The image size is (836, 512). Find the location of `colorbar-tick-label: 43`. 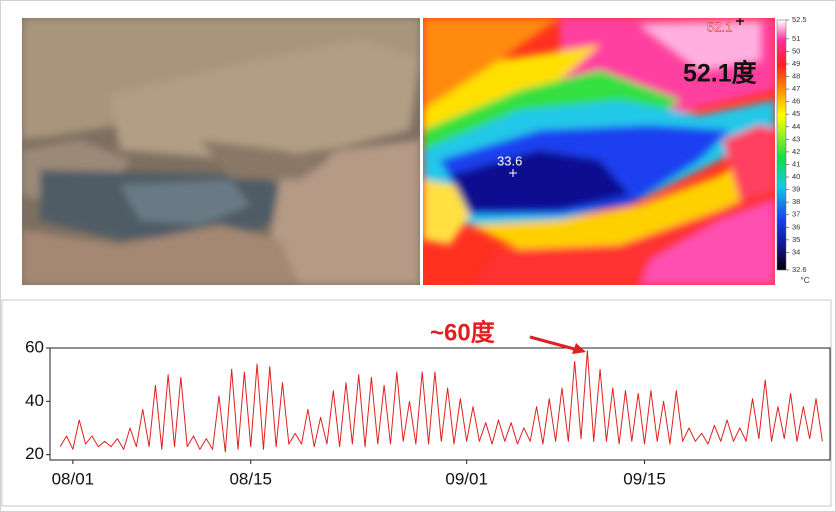

colorbar-tick-label: 43 is located at coordinates (796, 138).